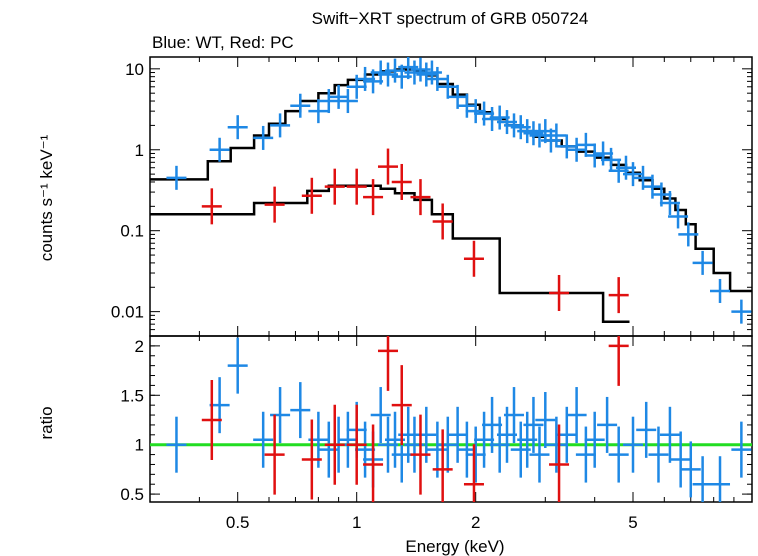  What do you see at coordinates (454, 546) in the screenshot?
I see `x-axis-label: Energy (keV)` at bounding box center [454, 546].